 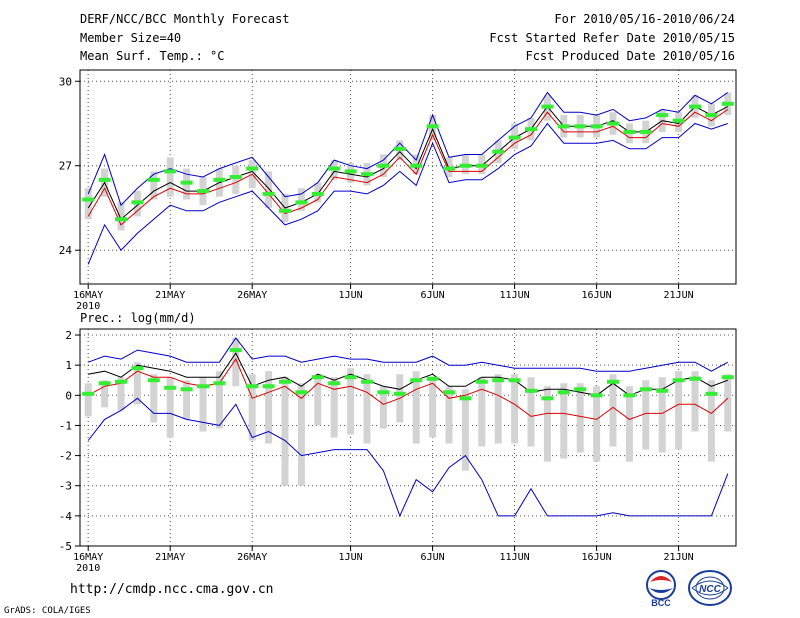 What do you see at coordinates (661, 589) in the screenshot?
I see `bcc-logo: BCC` at bounding box center [661, 589].